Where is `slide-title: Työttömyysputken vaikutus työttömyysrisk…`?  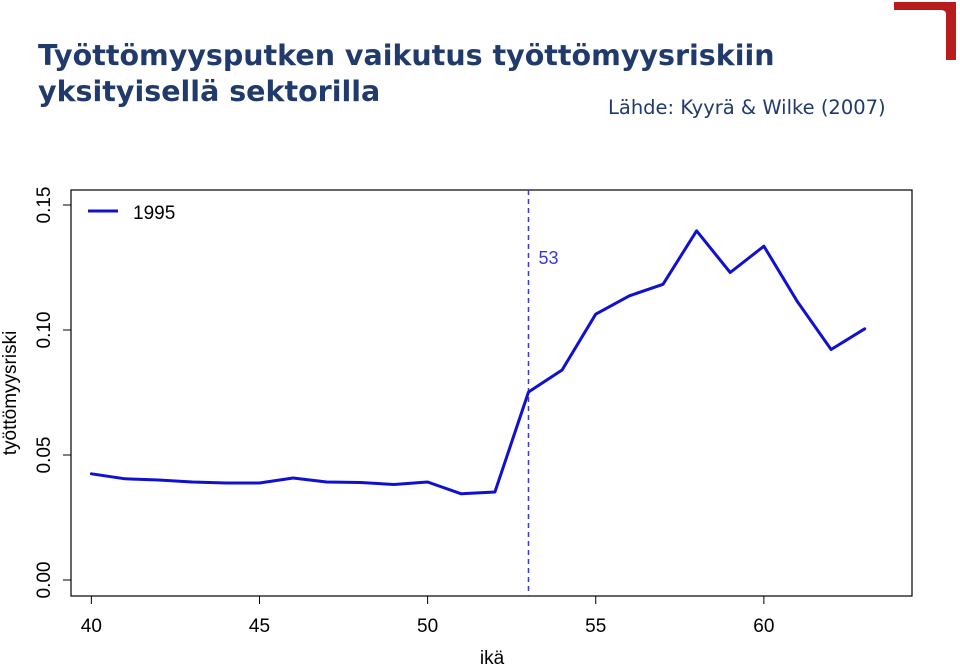 slide-title: Työttömyysputken vaikutus työttömyysrisk… is located at coordinates (406, 74).